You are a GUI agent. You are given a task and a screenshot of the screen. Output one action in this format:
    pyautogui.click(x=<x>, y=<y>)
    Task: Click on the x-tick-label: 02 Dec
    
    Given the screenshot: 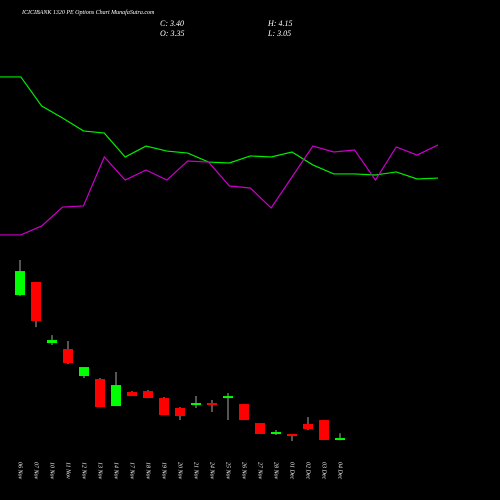 What is the action you would take?
    pyautogui.click(x=308, y=470)
    